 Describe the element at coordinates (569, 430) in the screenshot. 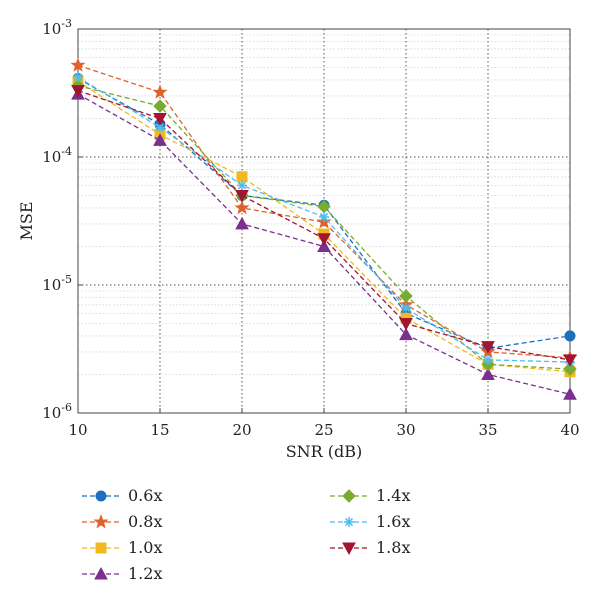

I see `x-tick-label: 40` at that location.